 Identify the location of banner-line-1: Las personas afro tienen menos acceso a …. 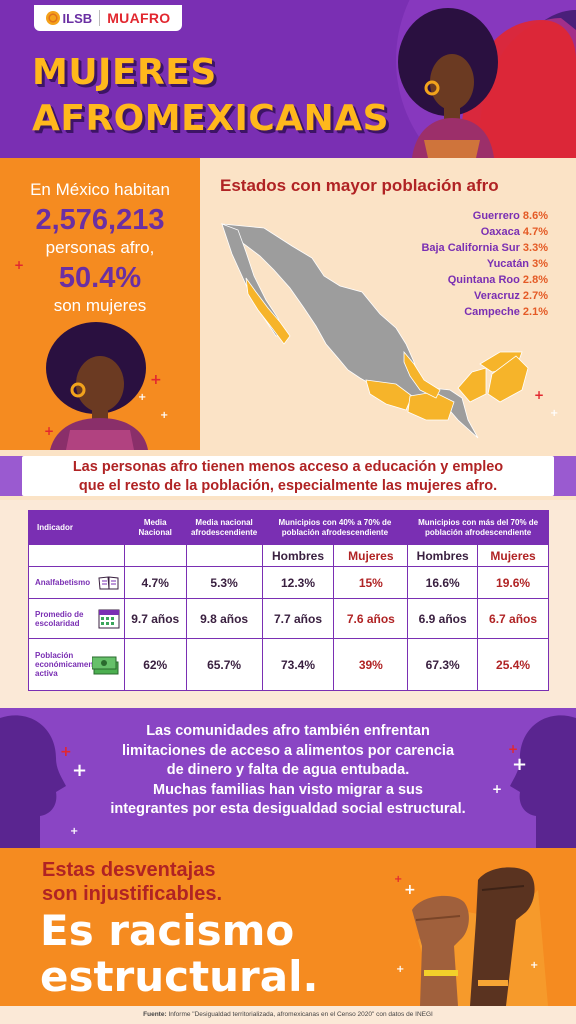
(288, 467).